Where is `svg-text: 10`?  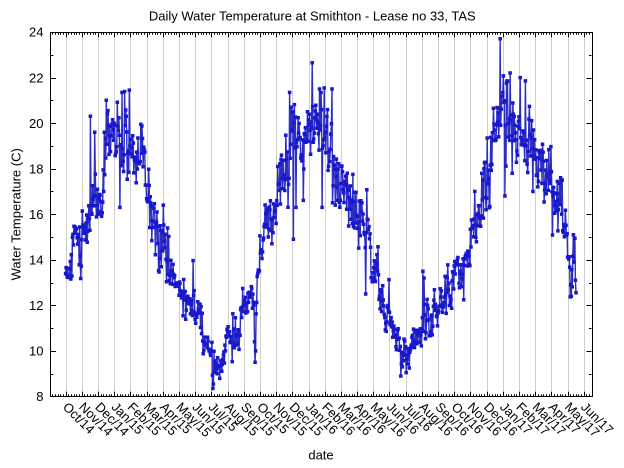
svg-text: 10 is located at coordinates (36, 351).